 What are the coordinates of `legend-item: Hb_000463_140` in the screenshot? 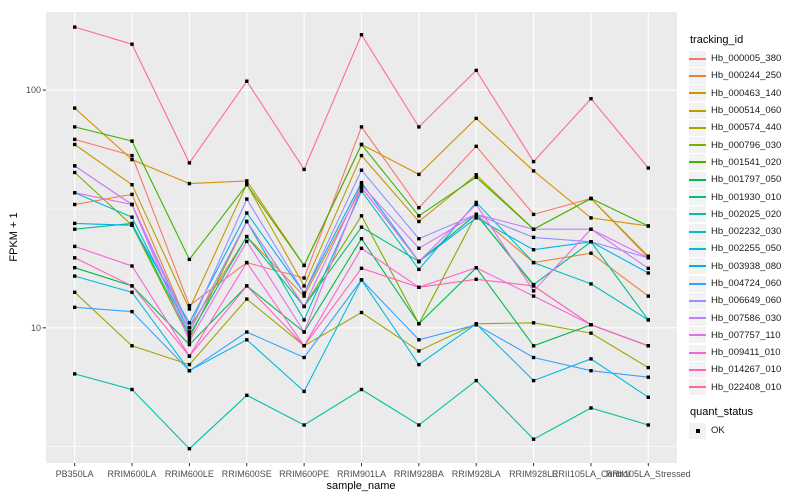 It's located at (744, 93).